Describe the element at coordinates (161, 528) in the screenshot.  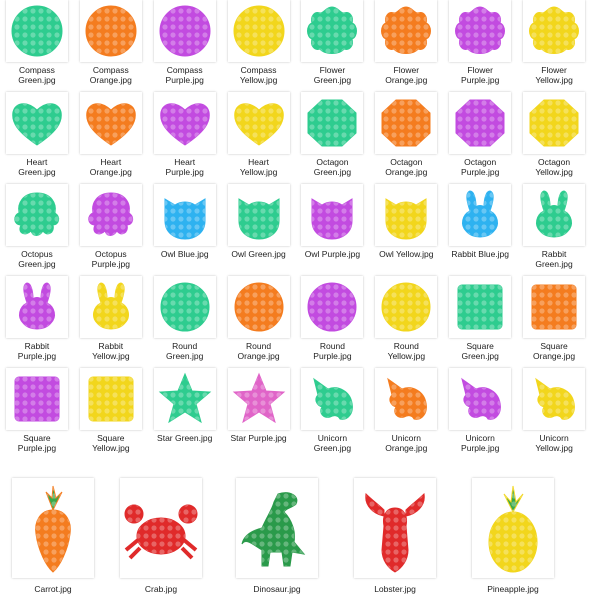
I see `crab-thumbnail` at that location.